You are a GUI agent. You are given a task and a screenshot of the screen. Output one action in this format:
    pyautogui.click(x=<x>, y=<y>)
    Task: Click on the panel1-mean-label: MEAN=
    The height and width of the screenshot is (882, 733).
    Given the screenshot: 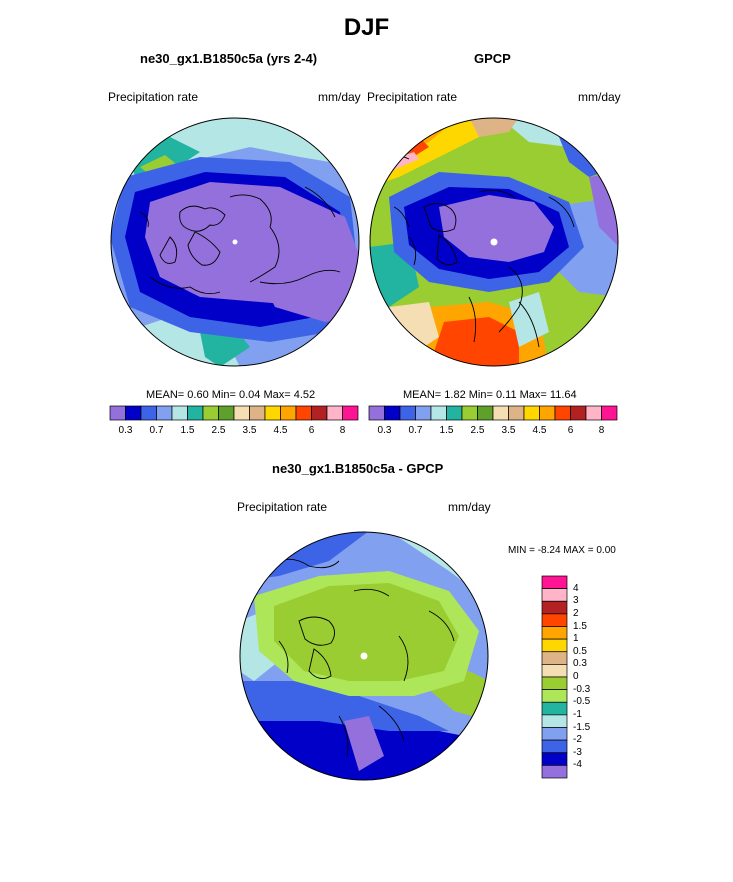 What is the action you would take?
    pyautogui.click(x=165, y=395)
    